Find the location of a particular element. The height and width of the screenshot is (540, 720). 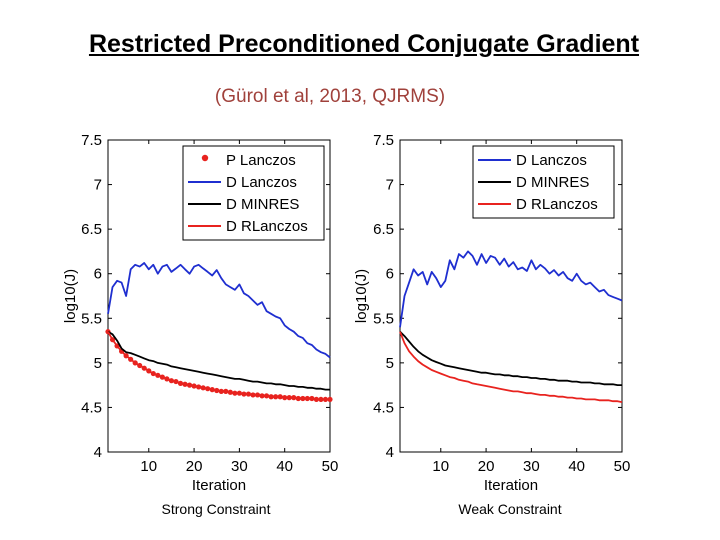

caption-strong-constraint: Strong Constraint is located at coordinates (216, 509).